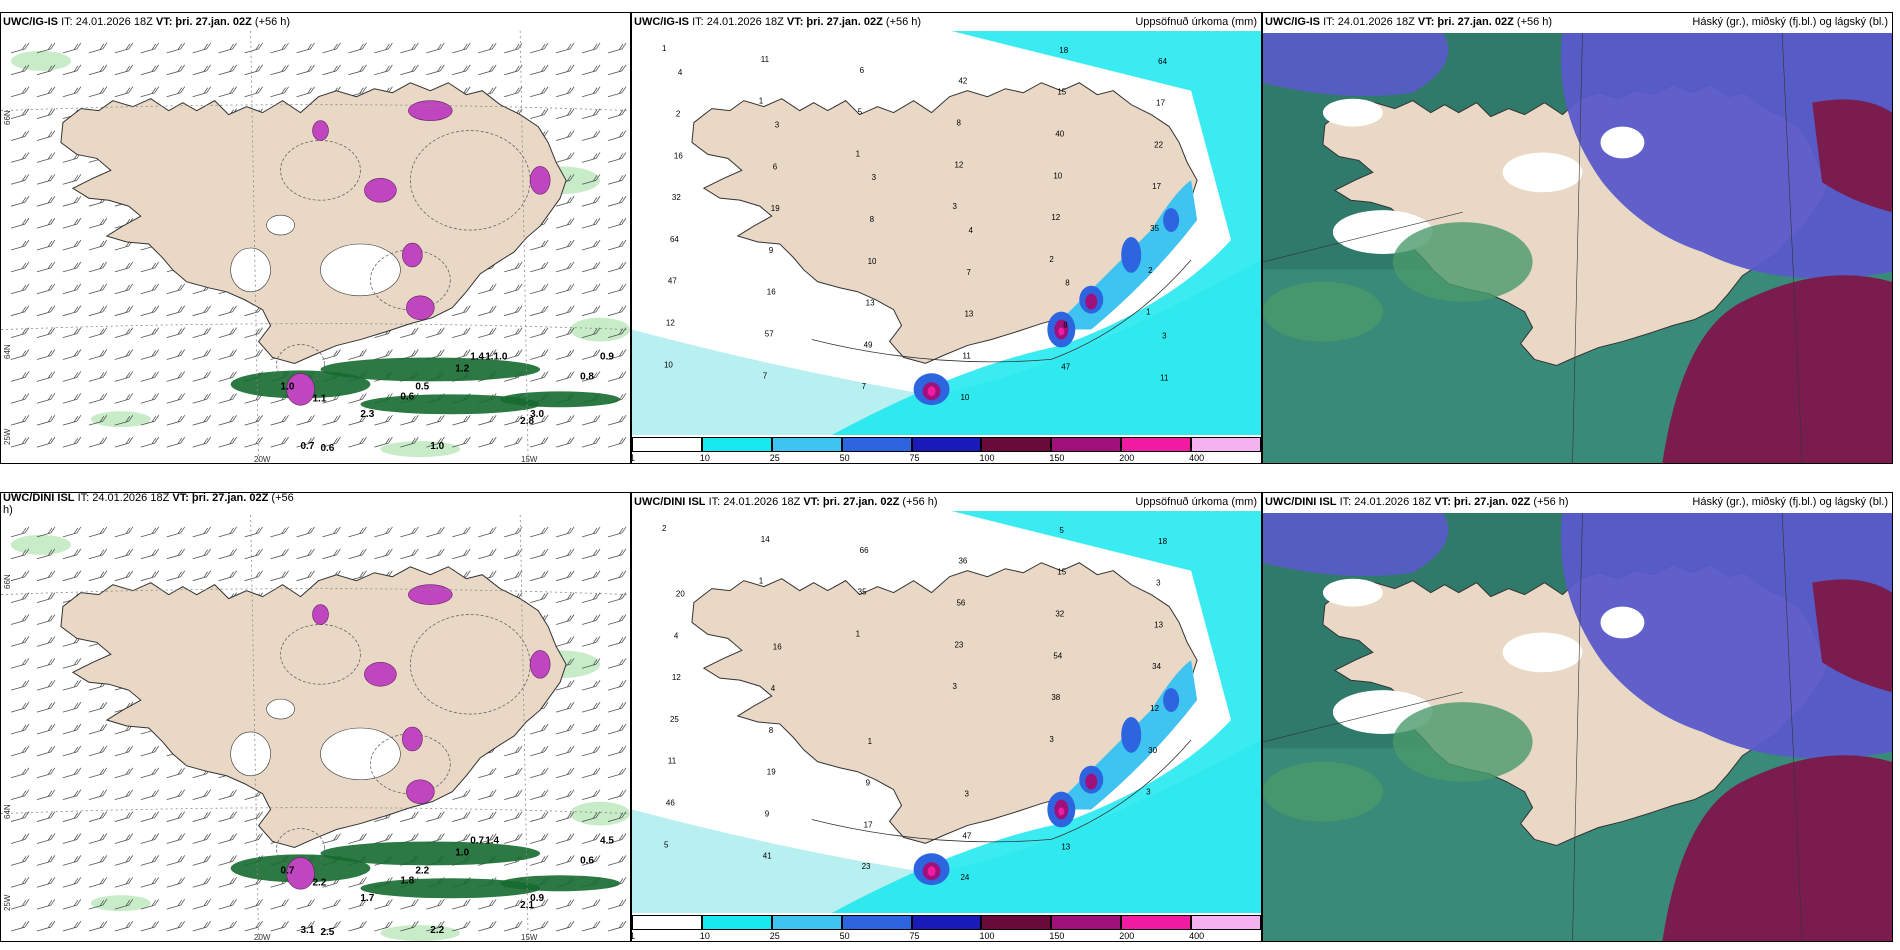  What do you see at coordinates (668, 364) in the screenshot?
I see `value-label: 10` at bounding box center [668, 364].